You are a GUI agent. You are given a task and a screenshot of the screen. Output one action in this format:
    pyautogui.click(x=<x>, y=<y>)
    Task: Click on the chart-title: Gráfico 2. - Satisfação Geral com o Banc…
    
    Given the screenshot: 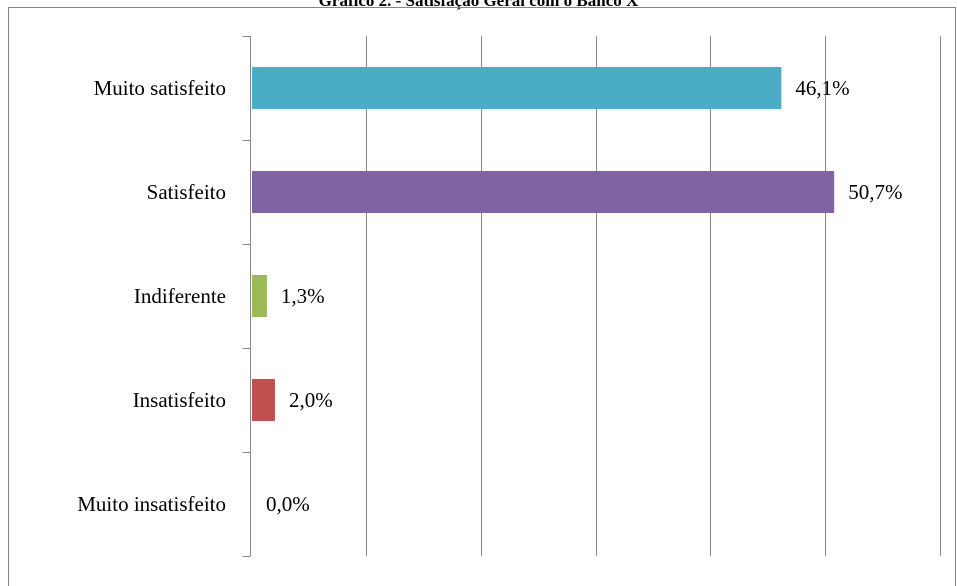 What is the action you would take?
    pyautogui.click(x=478, y=5)
    